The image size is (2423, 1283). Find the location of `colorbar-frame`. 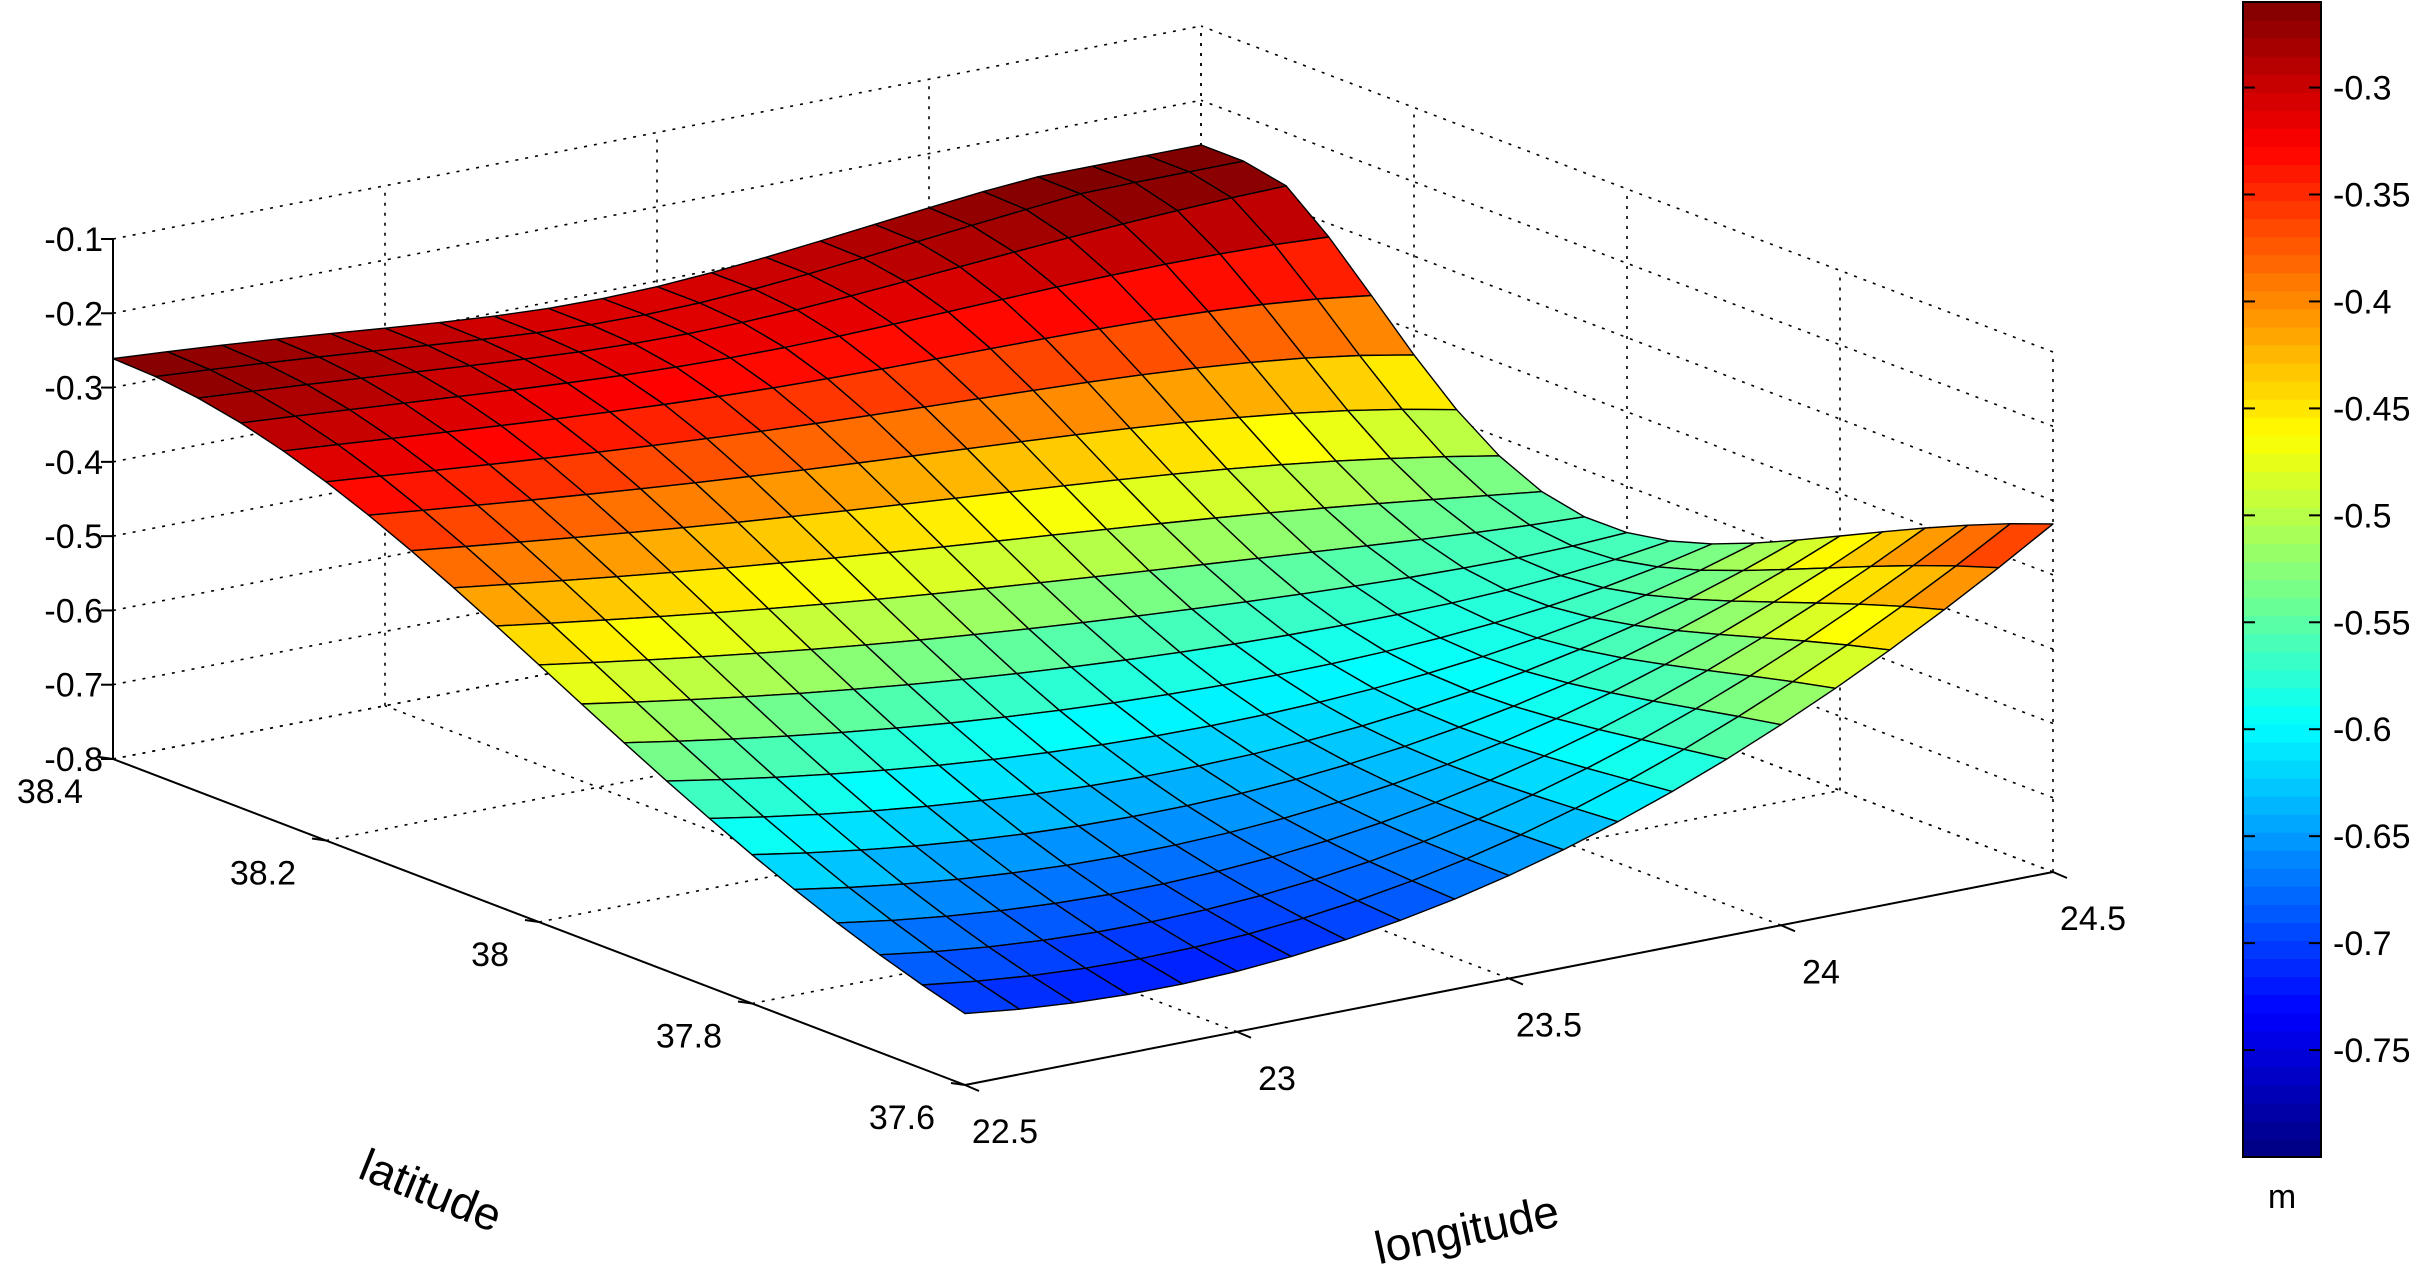

colorbar-frame is located at coordinates (2282, 579).